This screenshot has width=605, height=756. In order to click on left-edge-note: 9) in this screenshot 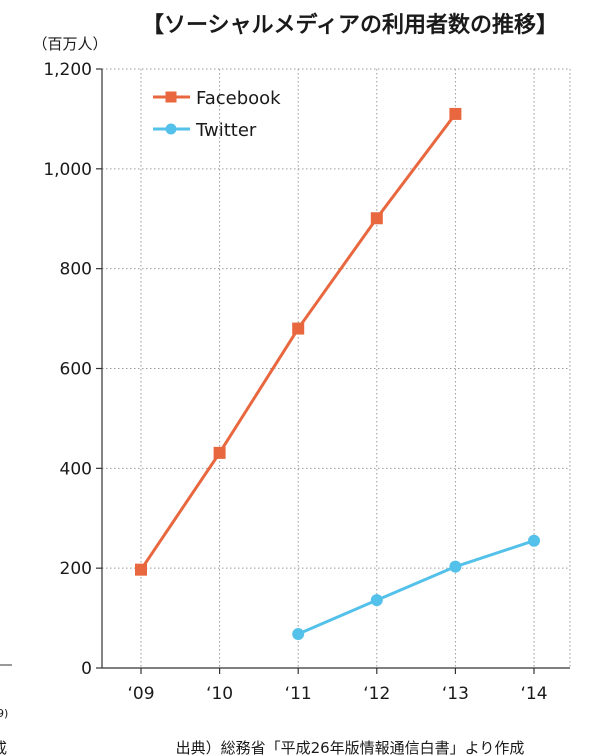, I will do `click(4, 713)`.